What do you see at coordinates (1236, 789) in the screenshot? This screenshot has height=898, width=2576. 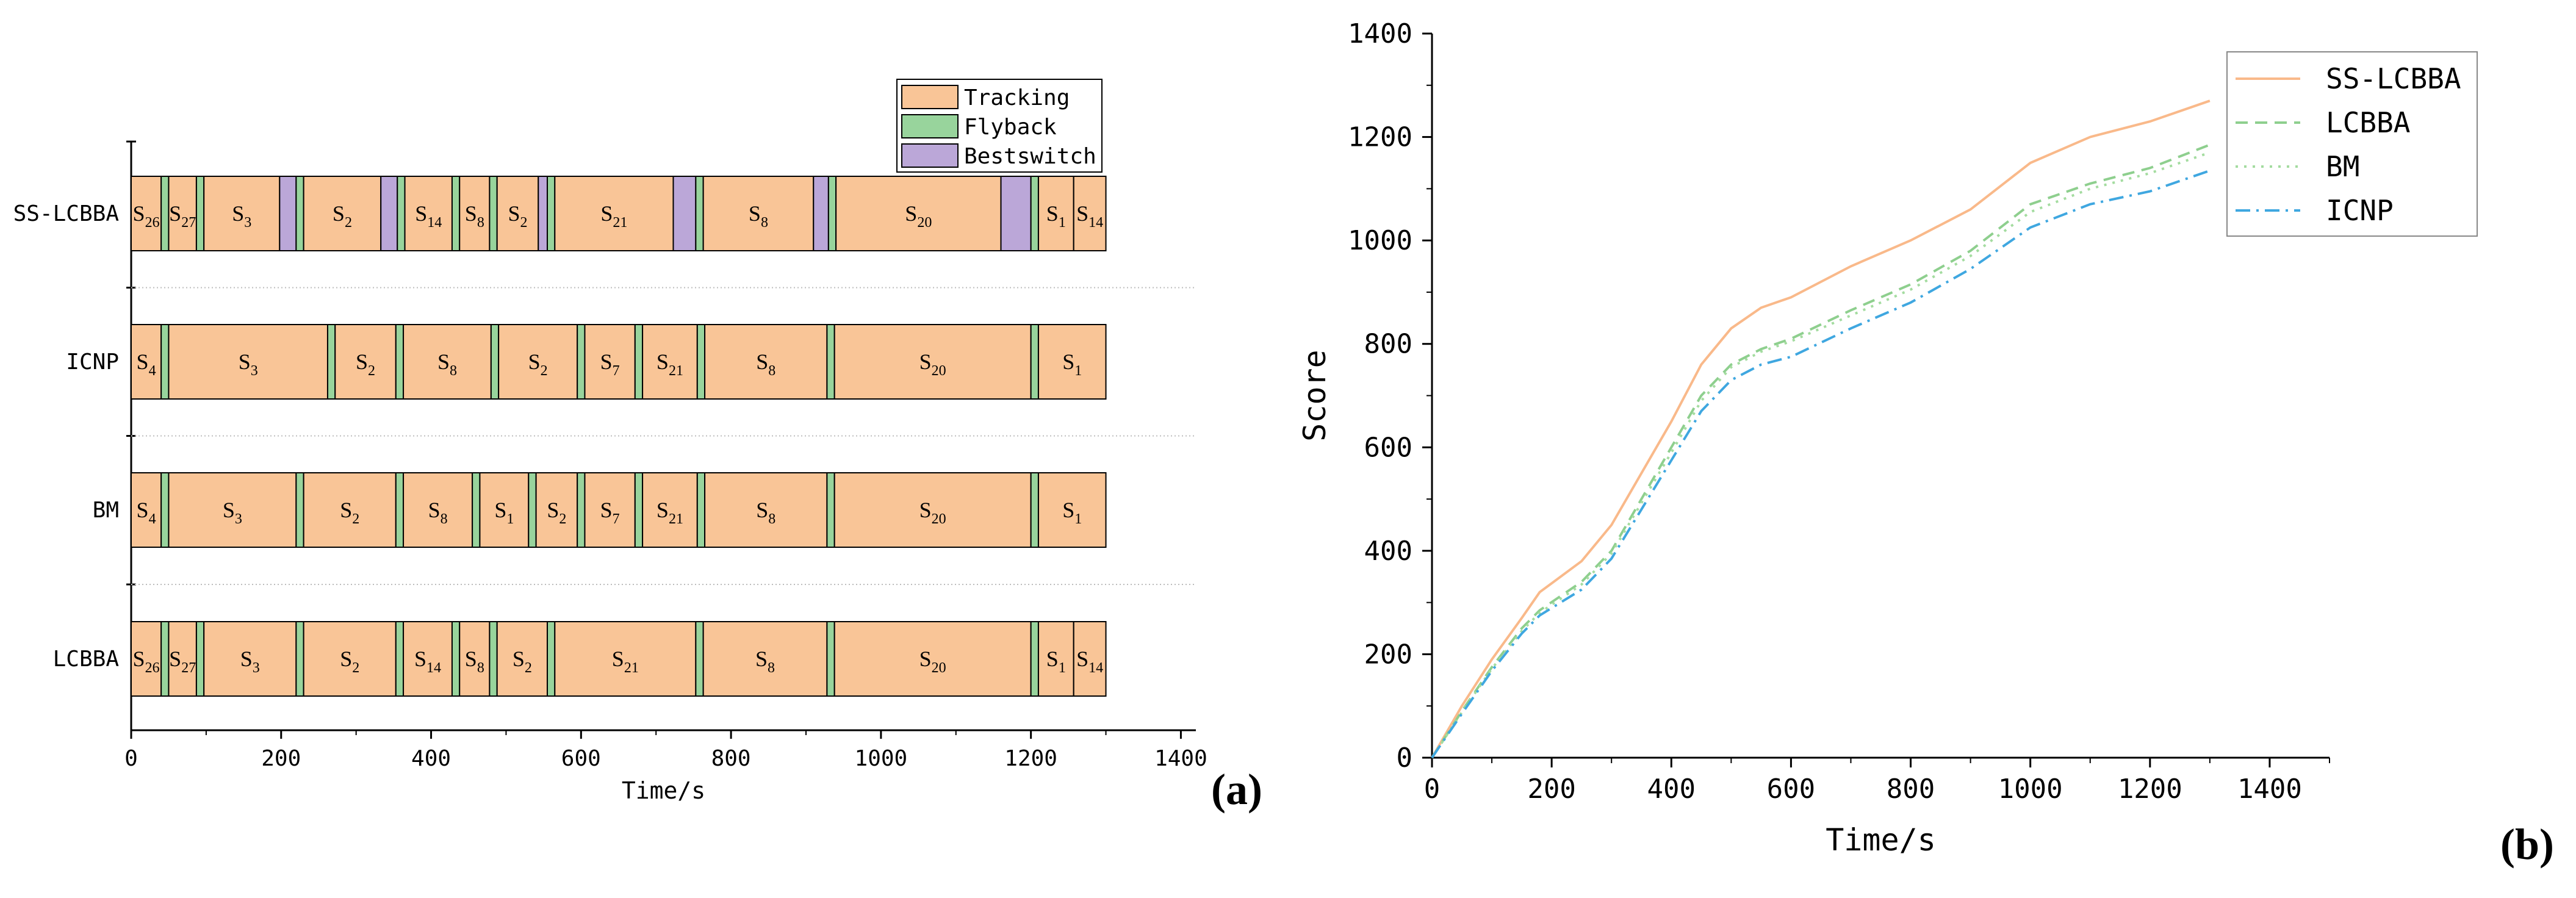 I see `panel-a-label: (a)` at bounding box center [1236, 789].